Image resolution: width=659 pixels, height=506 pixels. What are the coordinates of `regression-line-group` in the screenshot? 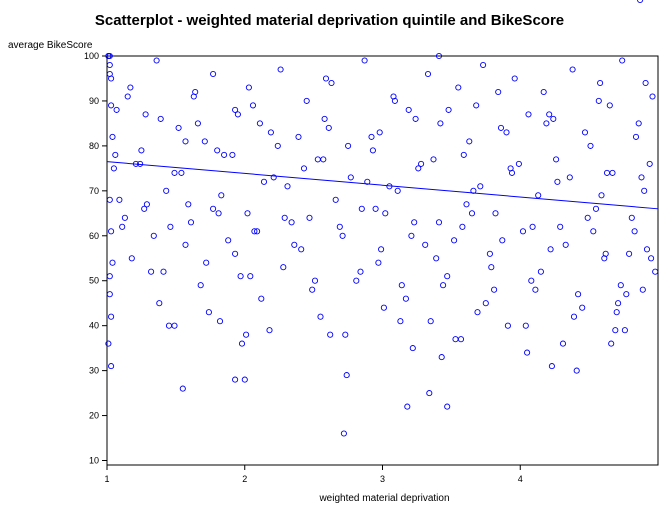 It's located at (382, 185).